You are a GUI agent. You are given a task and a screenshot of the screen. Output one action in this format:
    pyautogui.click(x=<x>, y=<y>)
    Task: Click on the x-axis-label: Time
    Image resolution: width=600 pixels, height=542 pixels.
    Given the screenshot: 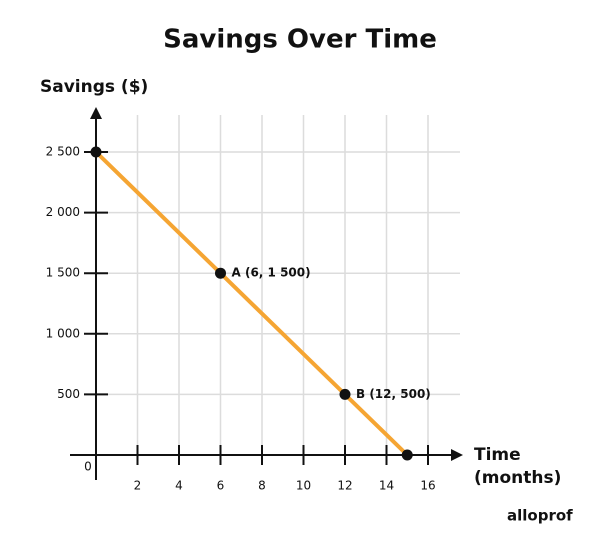 What is the action you would take?
    pyautogui.click(x=497, y=455)
    